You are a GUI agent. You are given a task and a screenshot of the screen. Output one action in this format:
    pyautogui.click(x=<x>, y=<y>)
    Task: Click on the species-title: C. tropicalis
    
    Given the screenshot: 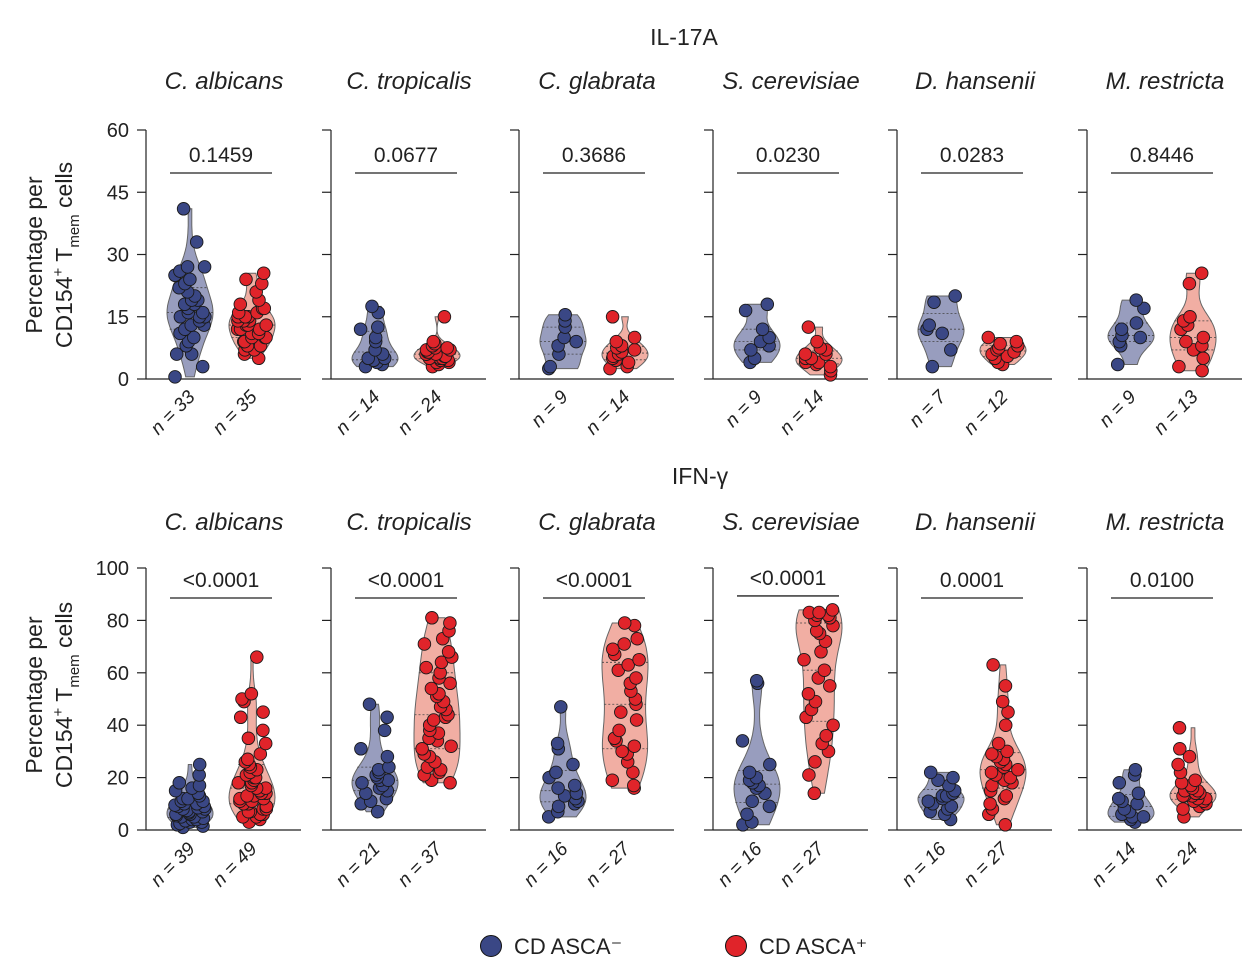 What is the action you would take?
    pyautogui.click(x=408, y=81)
    